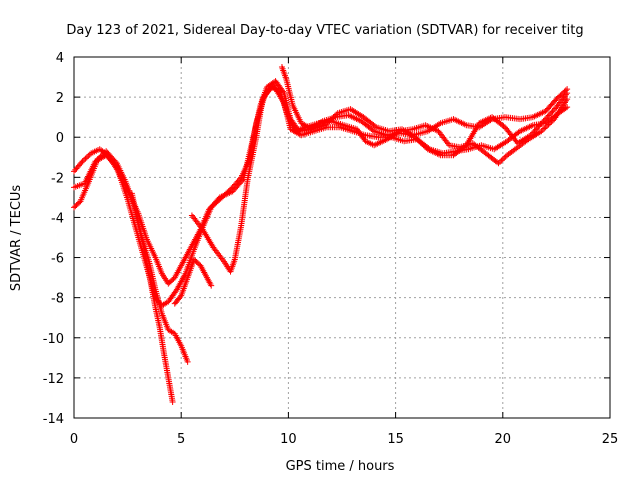 The image size is (640, 480). What do you see at coordinates (60, 138) in the screenshot?
I see `y-tick-label: 0` at bounding box center [60, 138].